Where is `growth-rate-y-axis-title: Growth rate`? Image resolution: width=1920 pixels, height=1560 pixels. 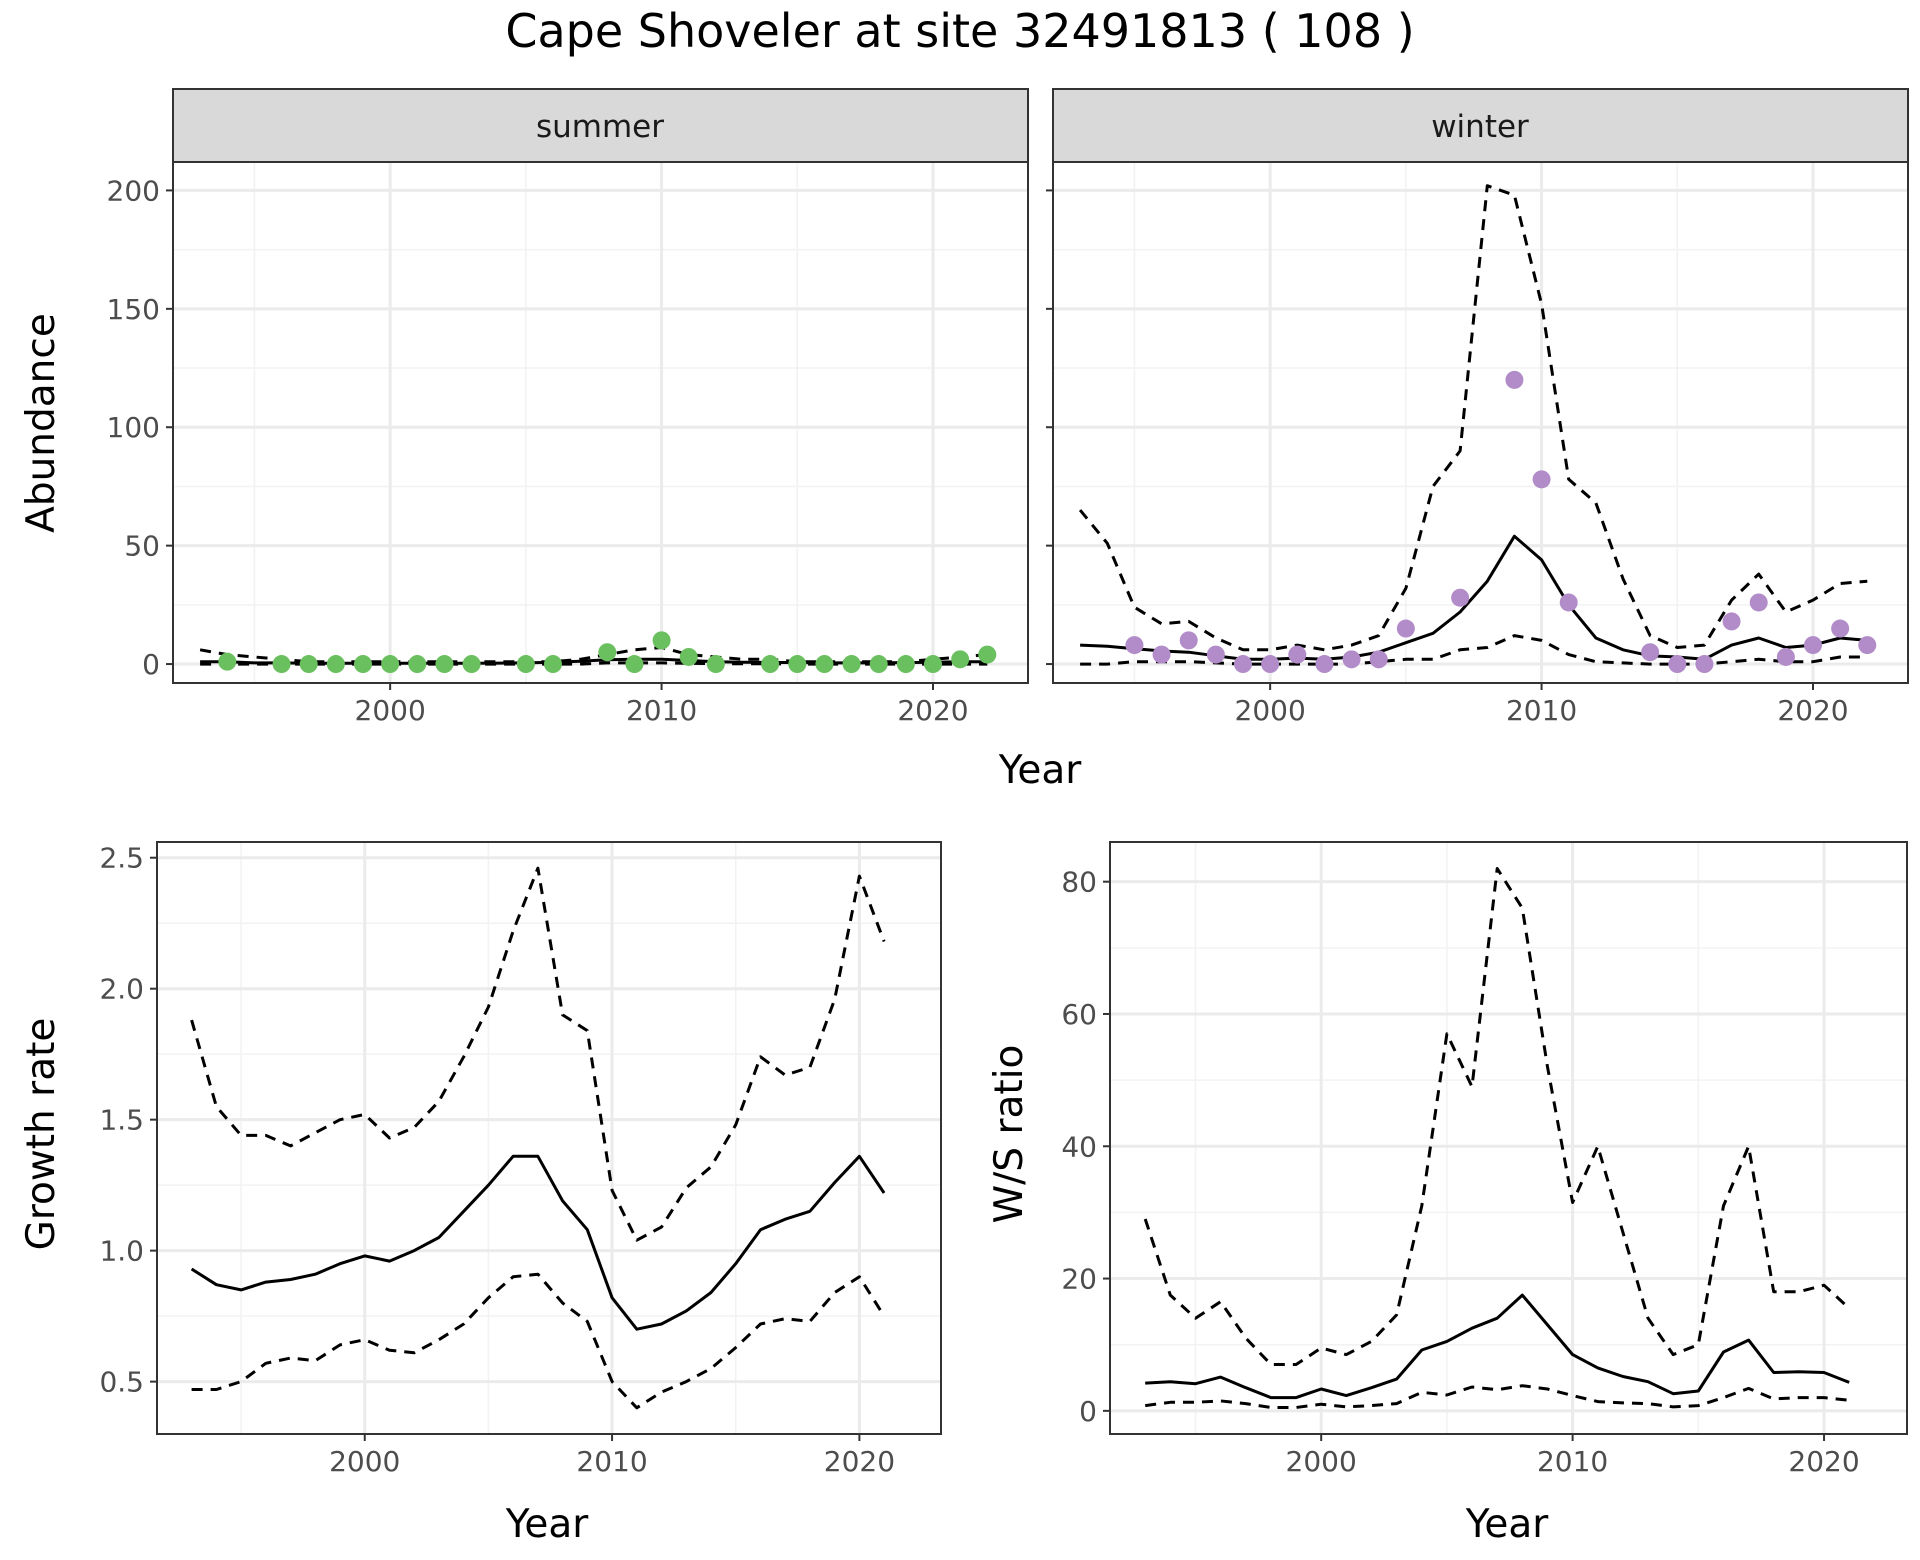 growth-rate-y-axis-title: Growth rate is located at coordinates (41, 1134).